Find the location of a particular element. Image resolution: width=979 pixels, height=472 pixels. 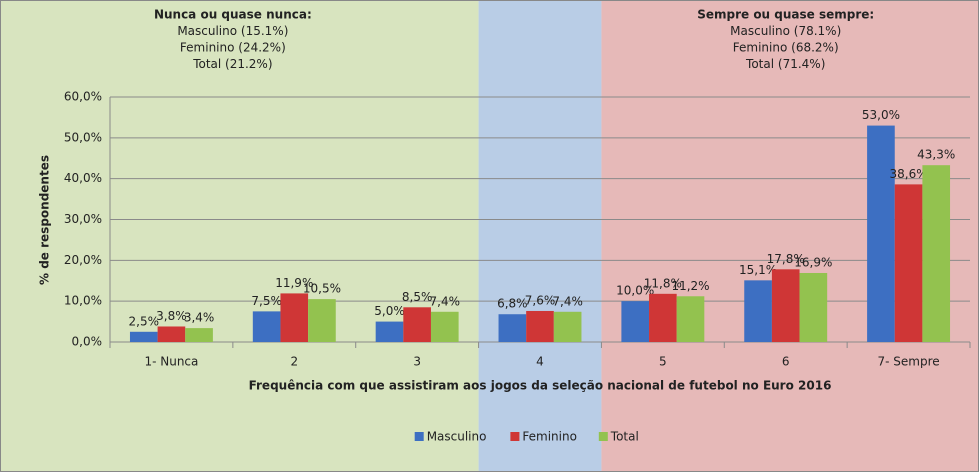

value-label: 8,5% is located at coordinates (417, 297).